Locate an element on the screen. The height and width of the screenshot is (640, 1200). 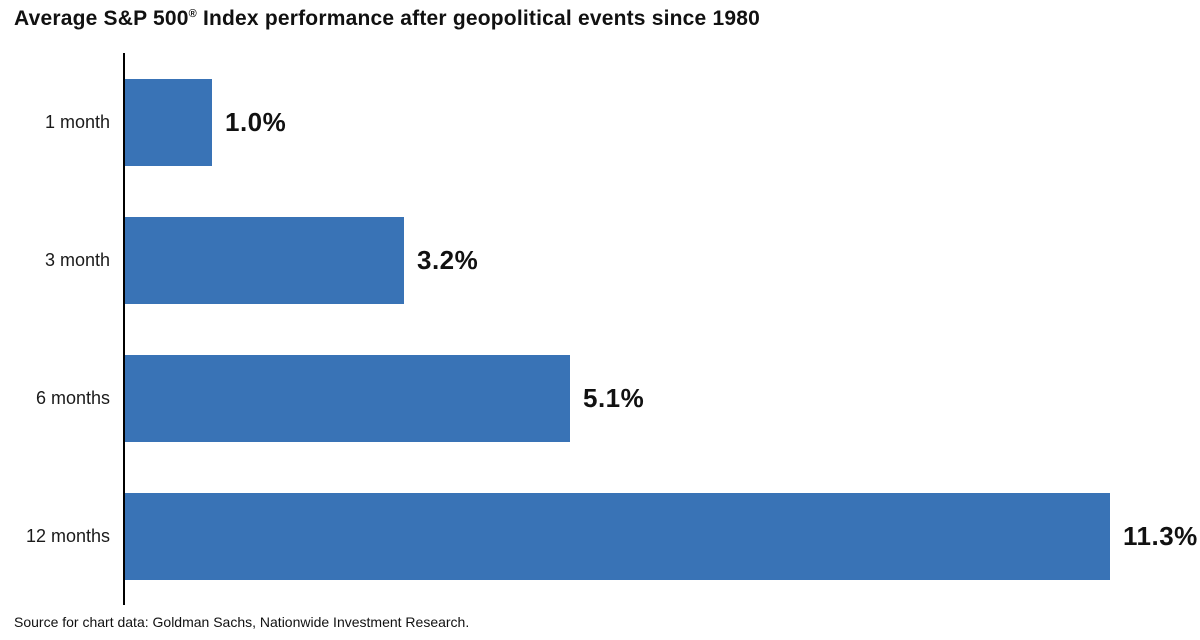
category-label: 1 month is located at coordinates (77, 121).